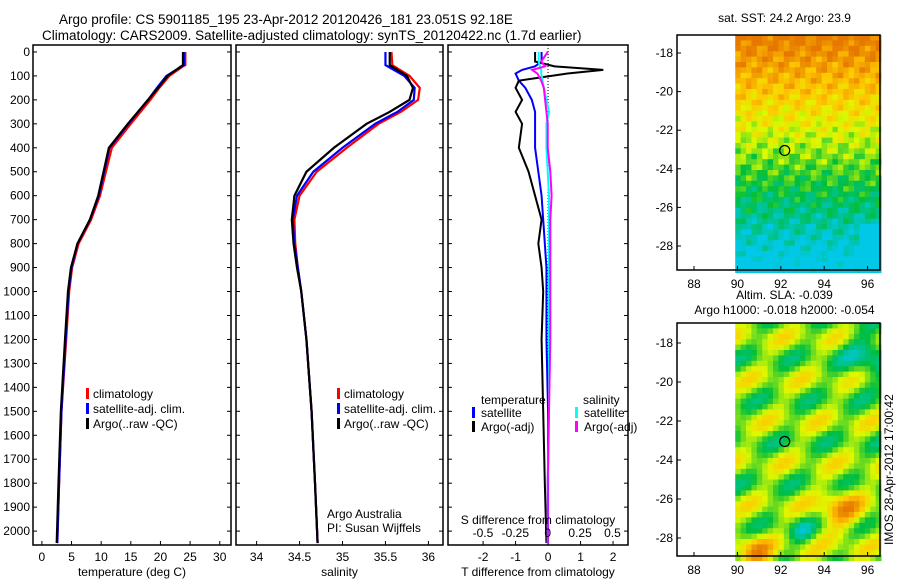 The height and width of the screenshot is (580, 900). What do you see at coordinates (390, 409) in the screenshot?
I see `legend-label: satellite-adj. clim.` at bounding box center [390, 409].